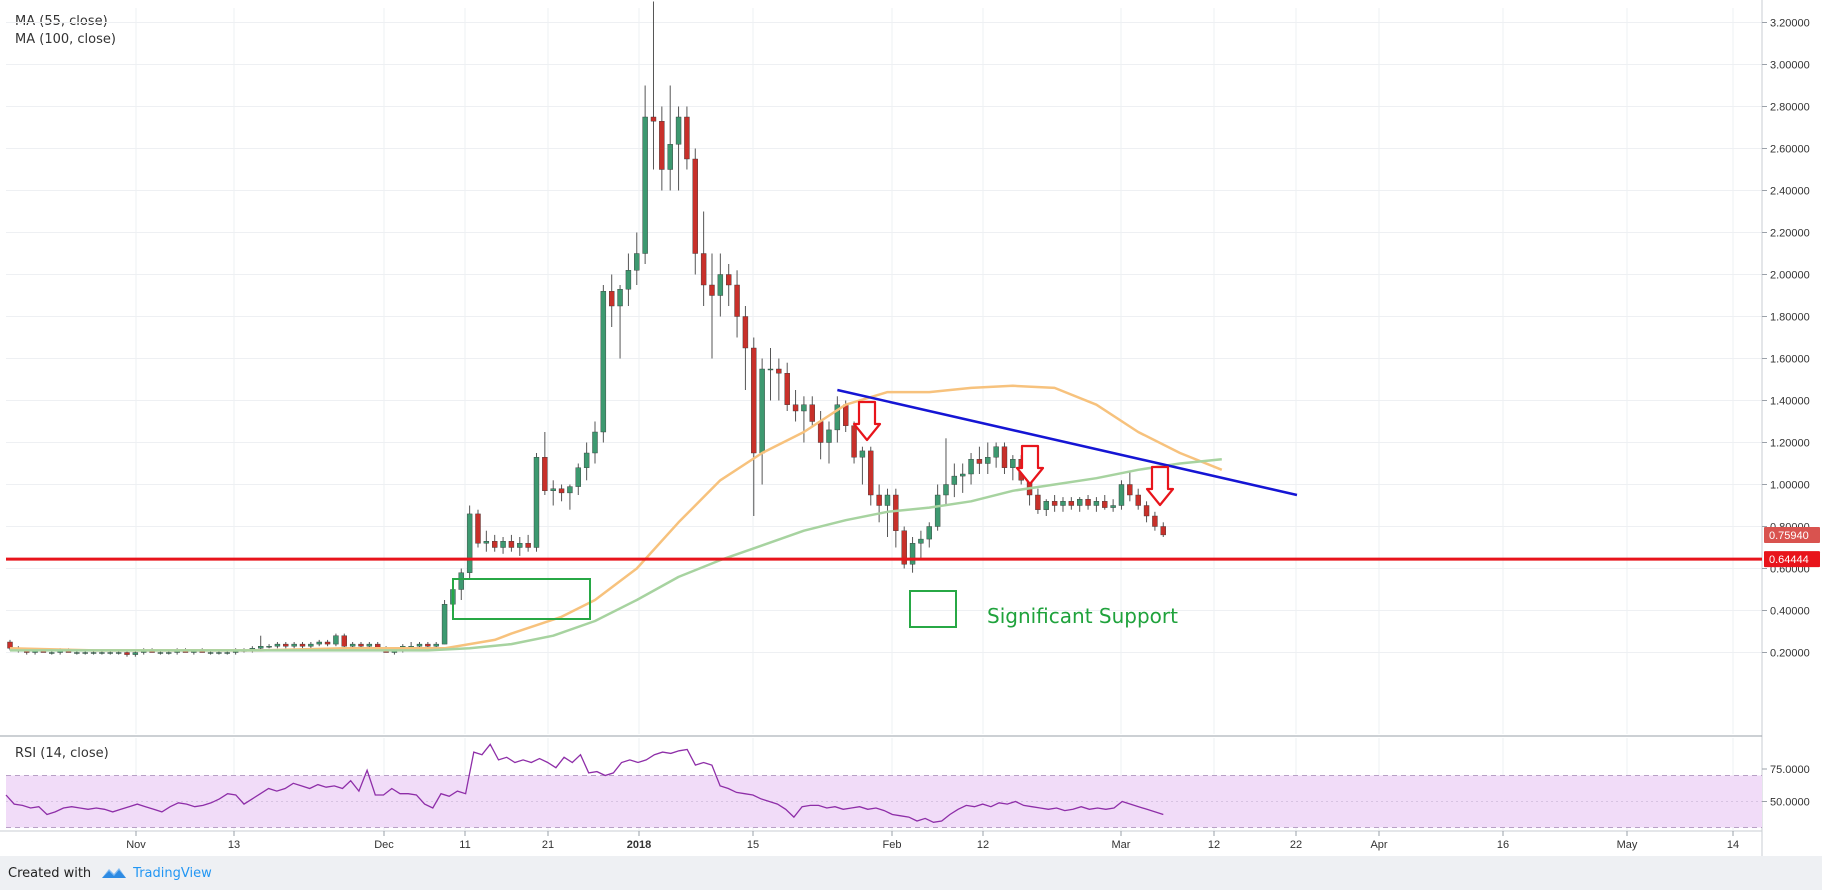  Describe the element at coordinates (384, 845) in the screenshot. I see `x-tick-label: Dec` at that location.